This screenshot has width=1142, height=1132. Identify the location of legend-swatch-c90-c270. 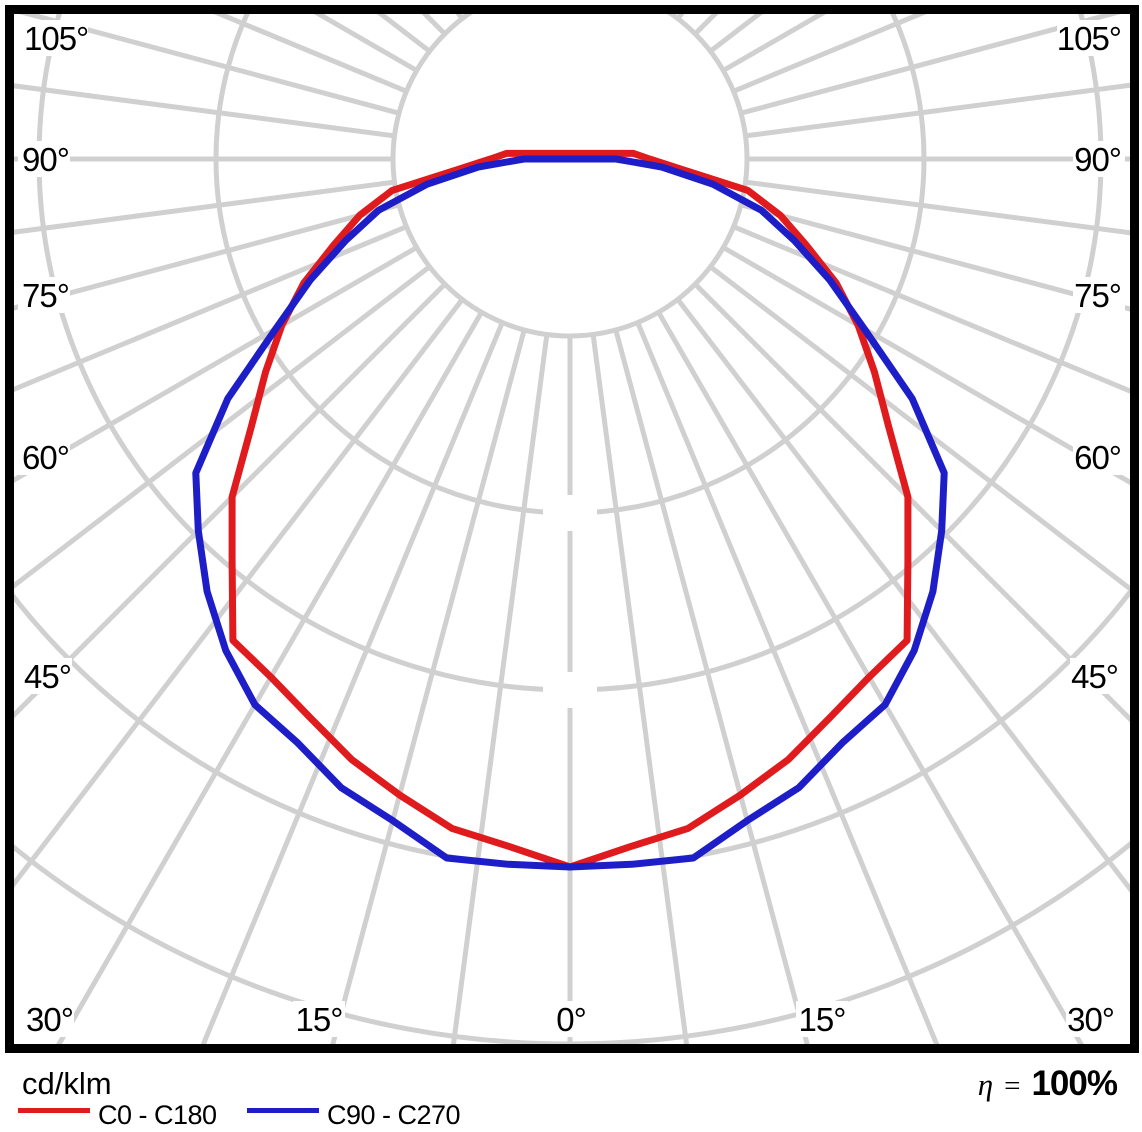
(283, 1110).